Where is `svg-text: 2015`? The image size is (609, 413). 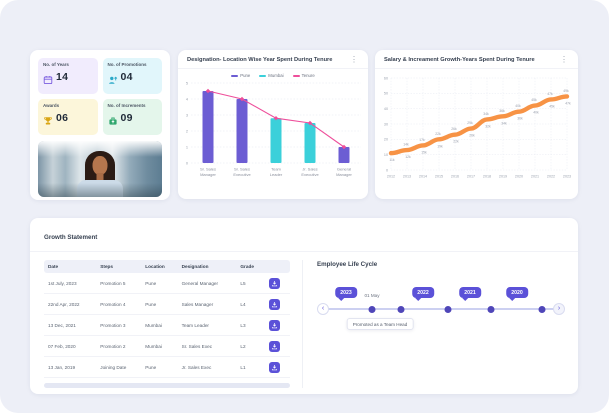
svg-text: 2015 is located at coordinates (439, 177).